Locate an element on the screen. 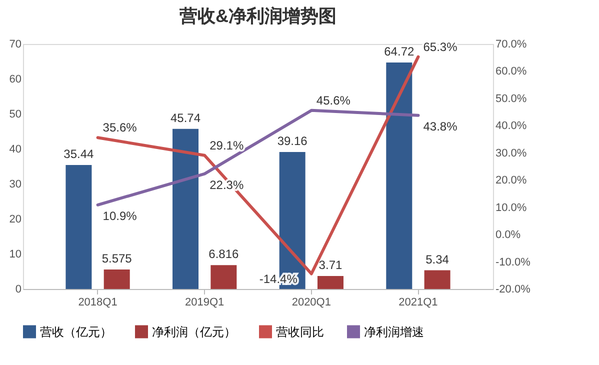 This screenshot has width=599, height=365. y-tick-label: 40 is located at coordinates (15, 150).